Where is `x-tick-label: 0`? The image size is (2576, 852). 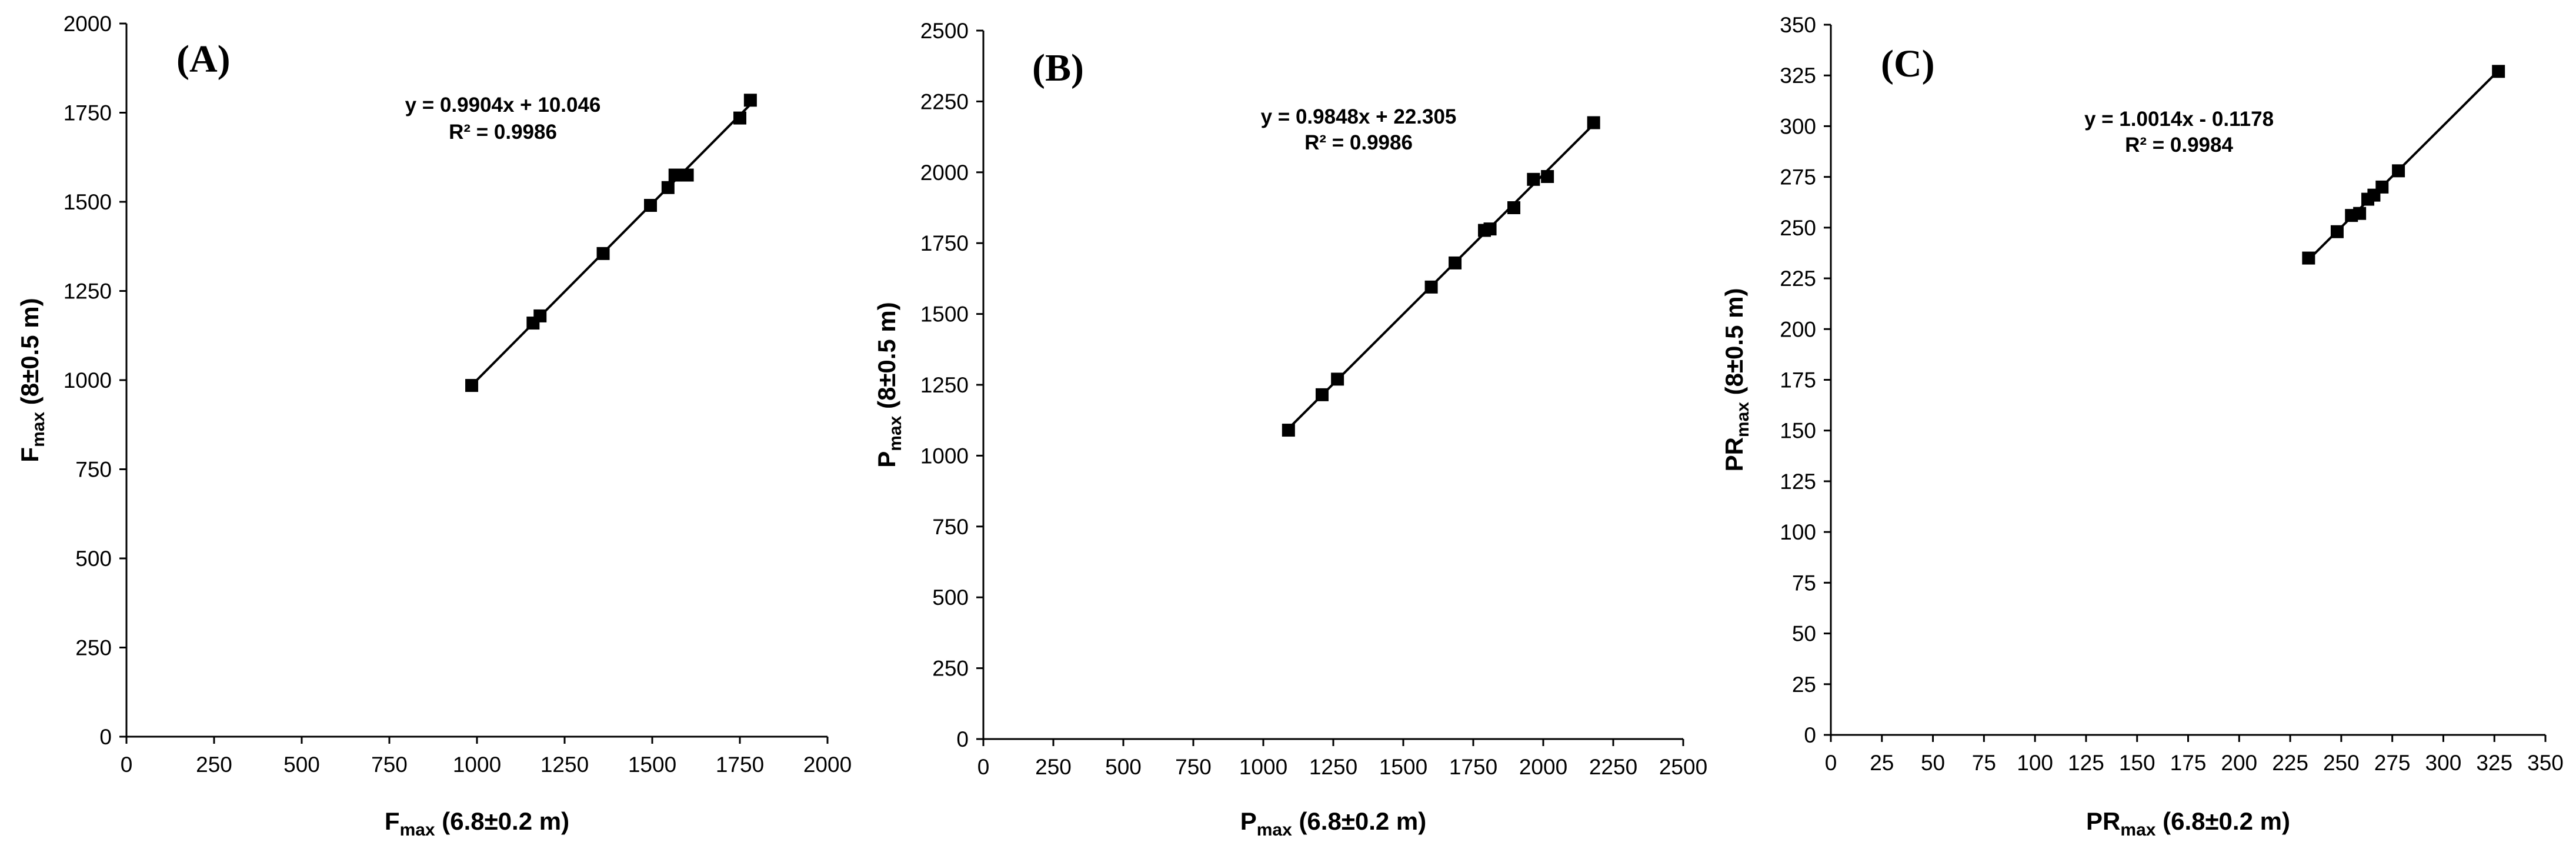
x-tick-label: 0 is located at coordinates (1831, 763).